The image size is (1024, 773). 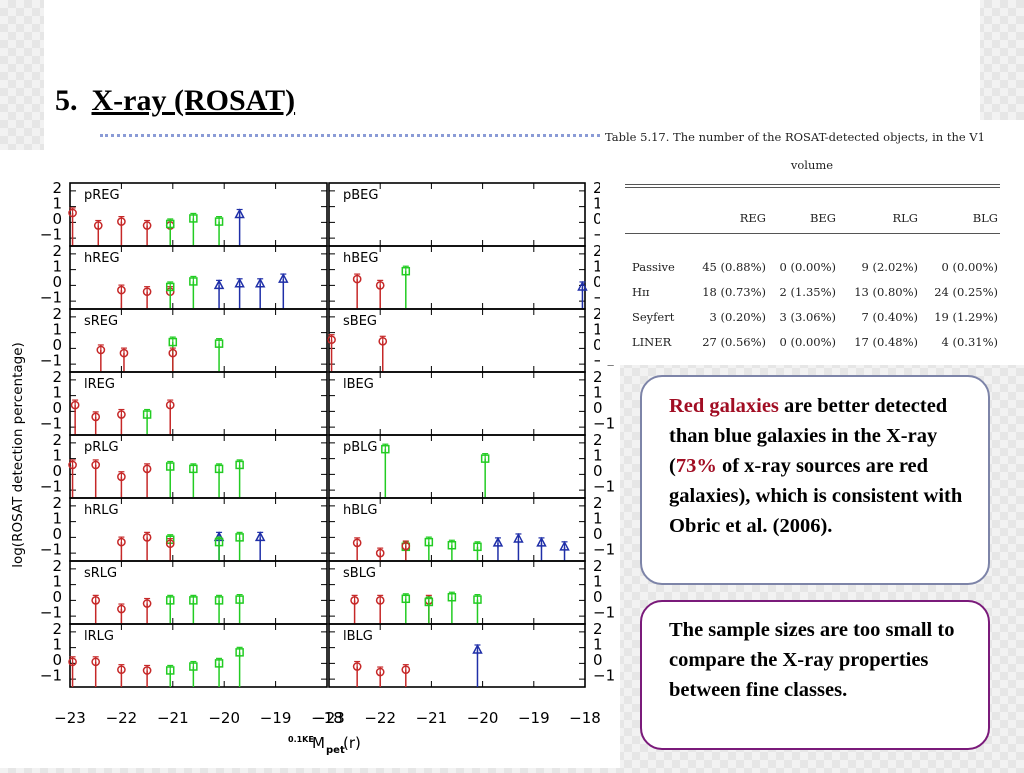 I want to click on slide-number: 5., so click(x=66, y=100).